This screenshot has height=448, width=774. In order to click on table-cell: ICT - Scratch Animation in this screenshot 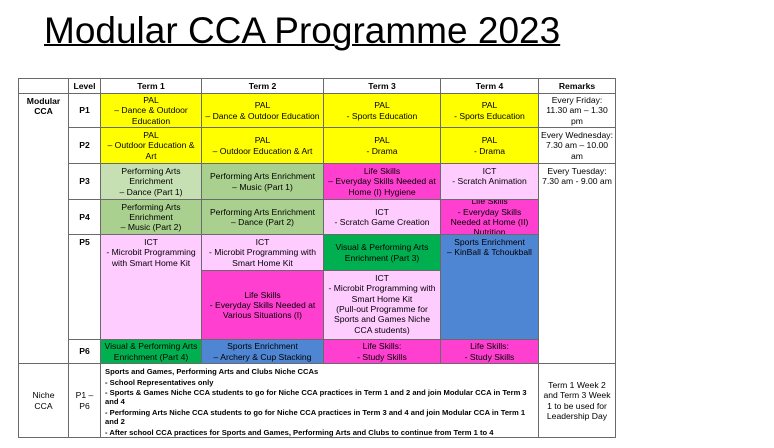, I will do `click(489, 181)`.